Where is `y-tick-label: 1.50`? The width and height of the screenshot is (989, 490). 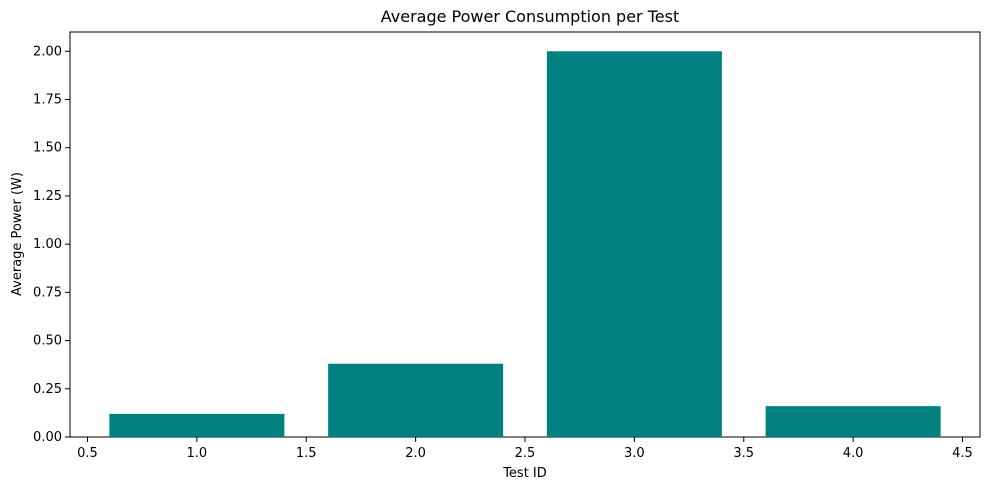 y-tick-label: 1.50 is located at coordinates (47, 148).